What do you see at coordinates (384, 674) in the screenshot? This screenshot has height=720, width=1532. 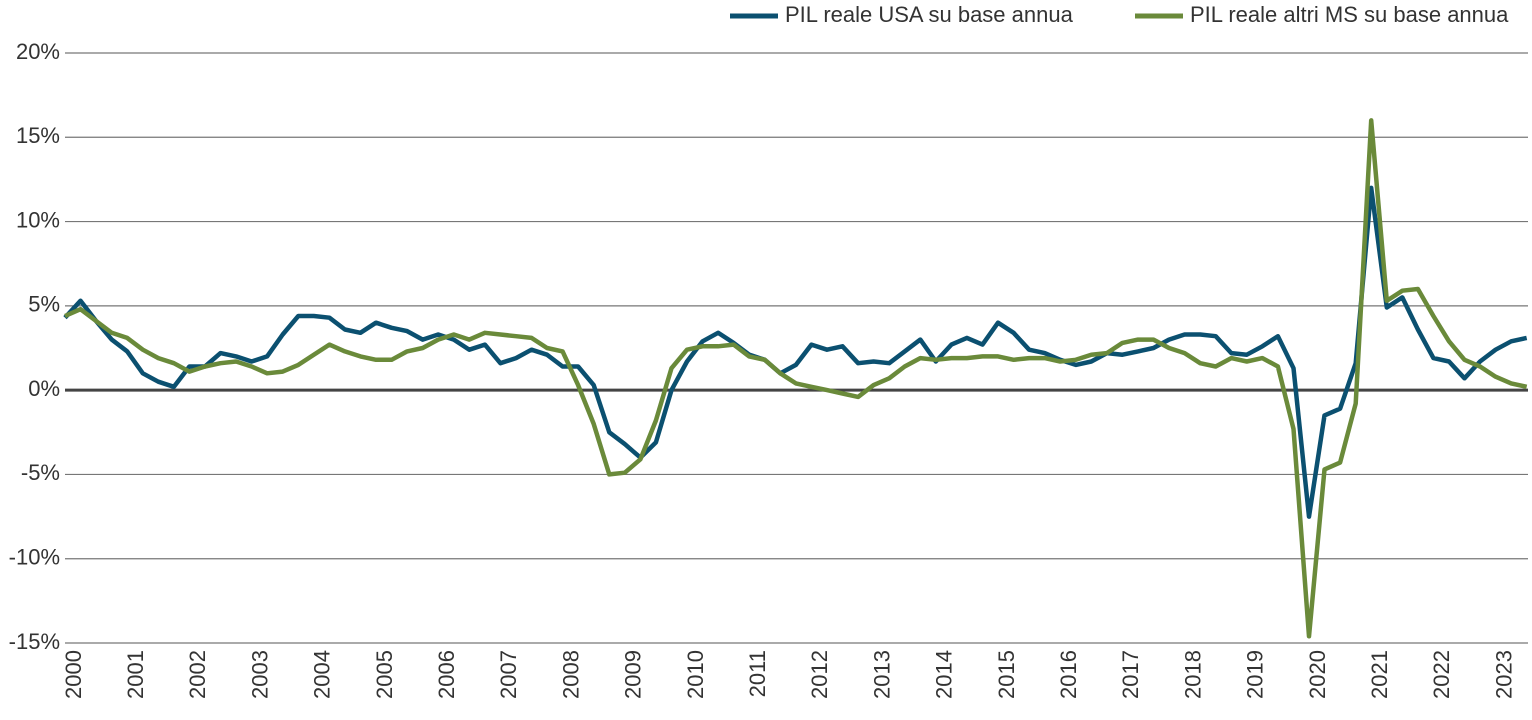 I see `x-tick-label: 2005` at bounding box center [384, 674].